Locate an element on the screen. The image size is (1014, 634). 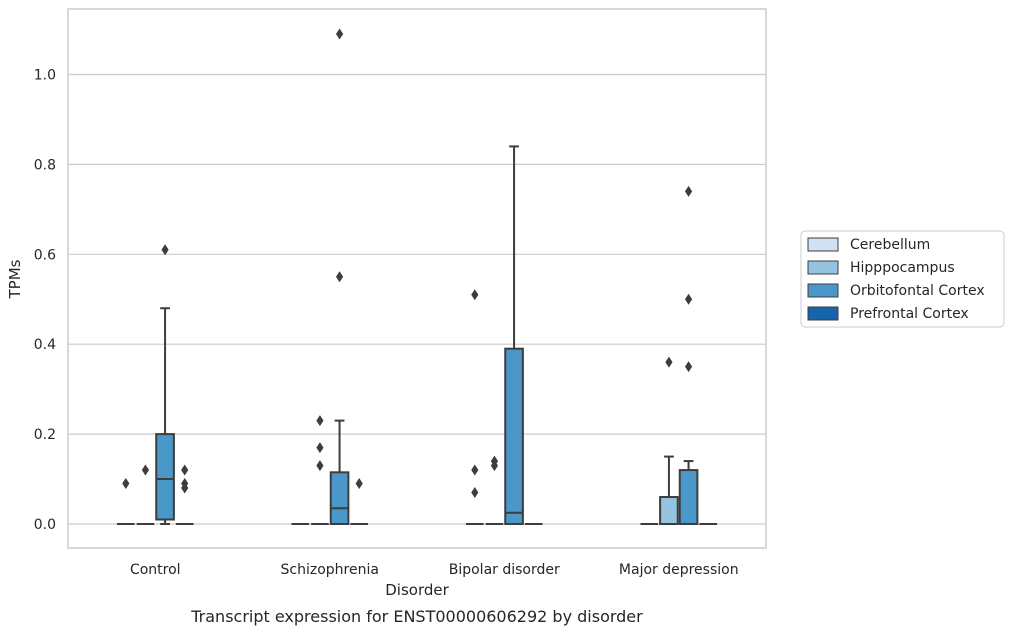
legend-label: Orbitofontal Cortex is located at coordinates (917, 291).